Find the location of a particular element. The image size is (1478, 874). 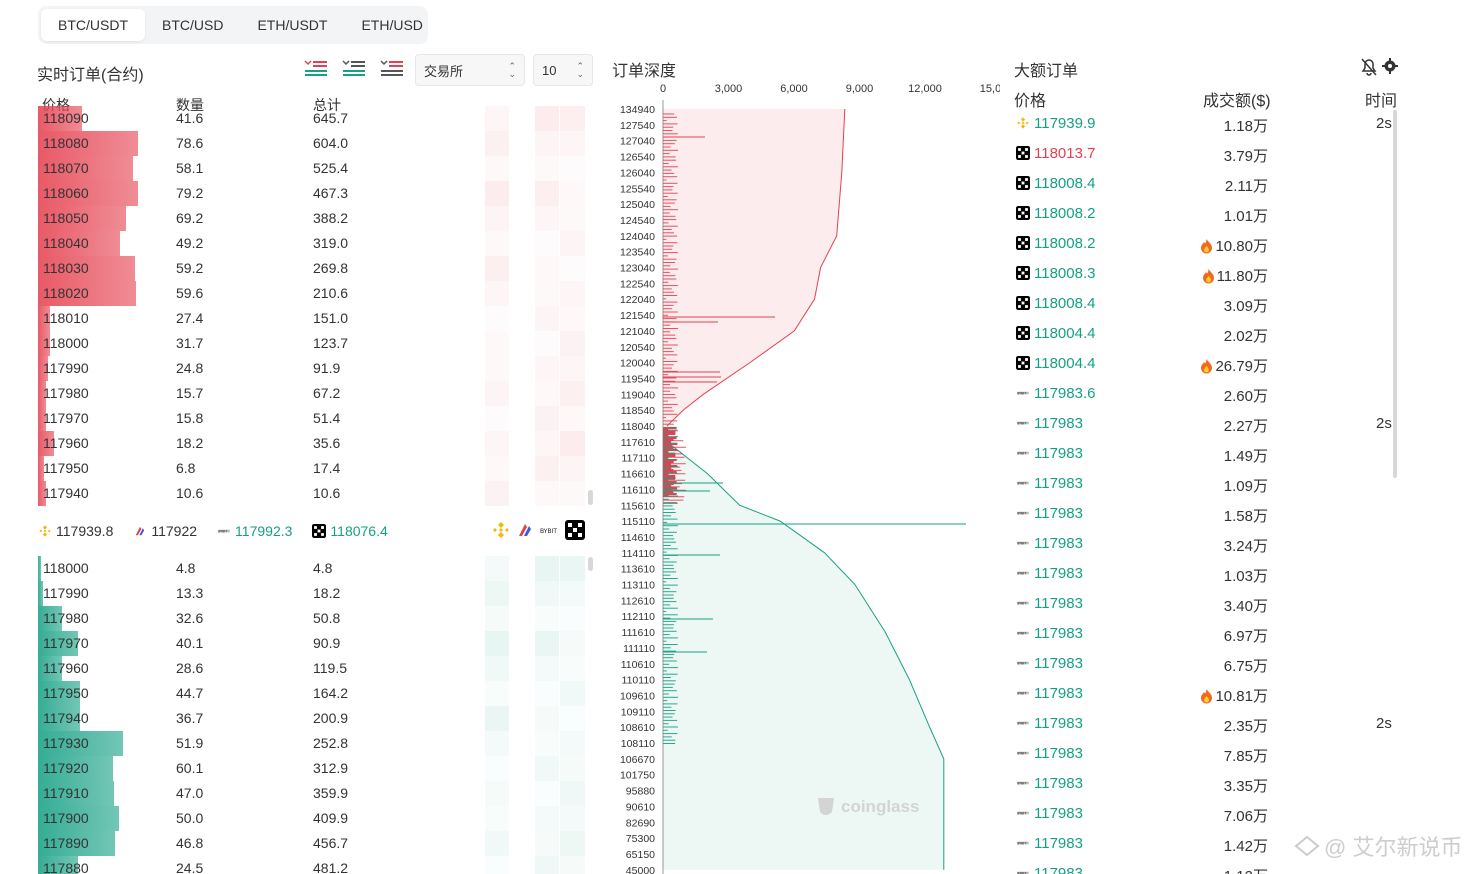

ask-row: 118040 49.2 319.0 is located at coordinates (318, 243).